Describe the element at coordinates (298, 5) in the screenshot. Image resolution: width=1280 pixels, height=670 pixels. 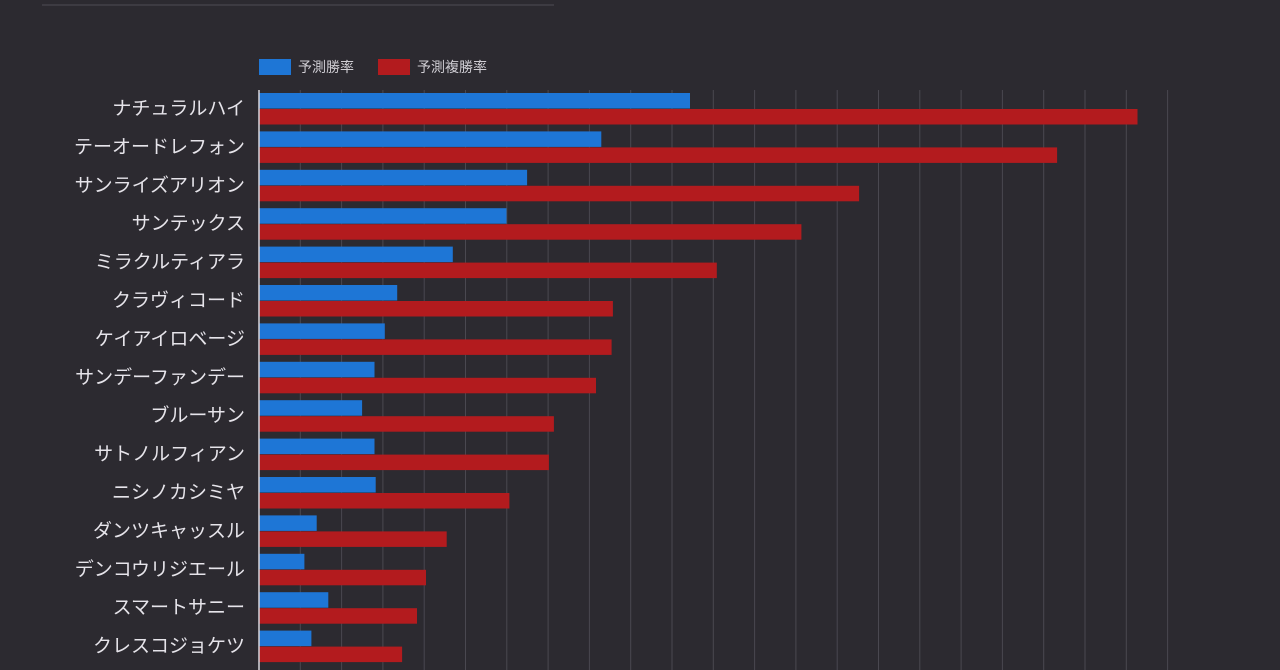
I see `top-divider` at that location.